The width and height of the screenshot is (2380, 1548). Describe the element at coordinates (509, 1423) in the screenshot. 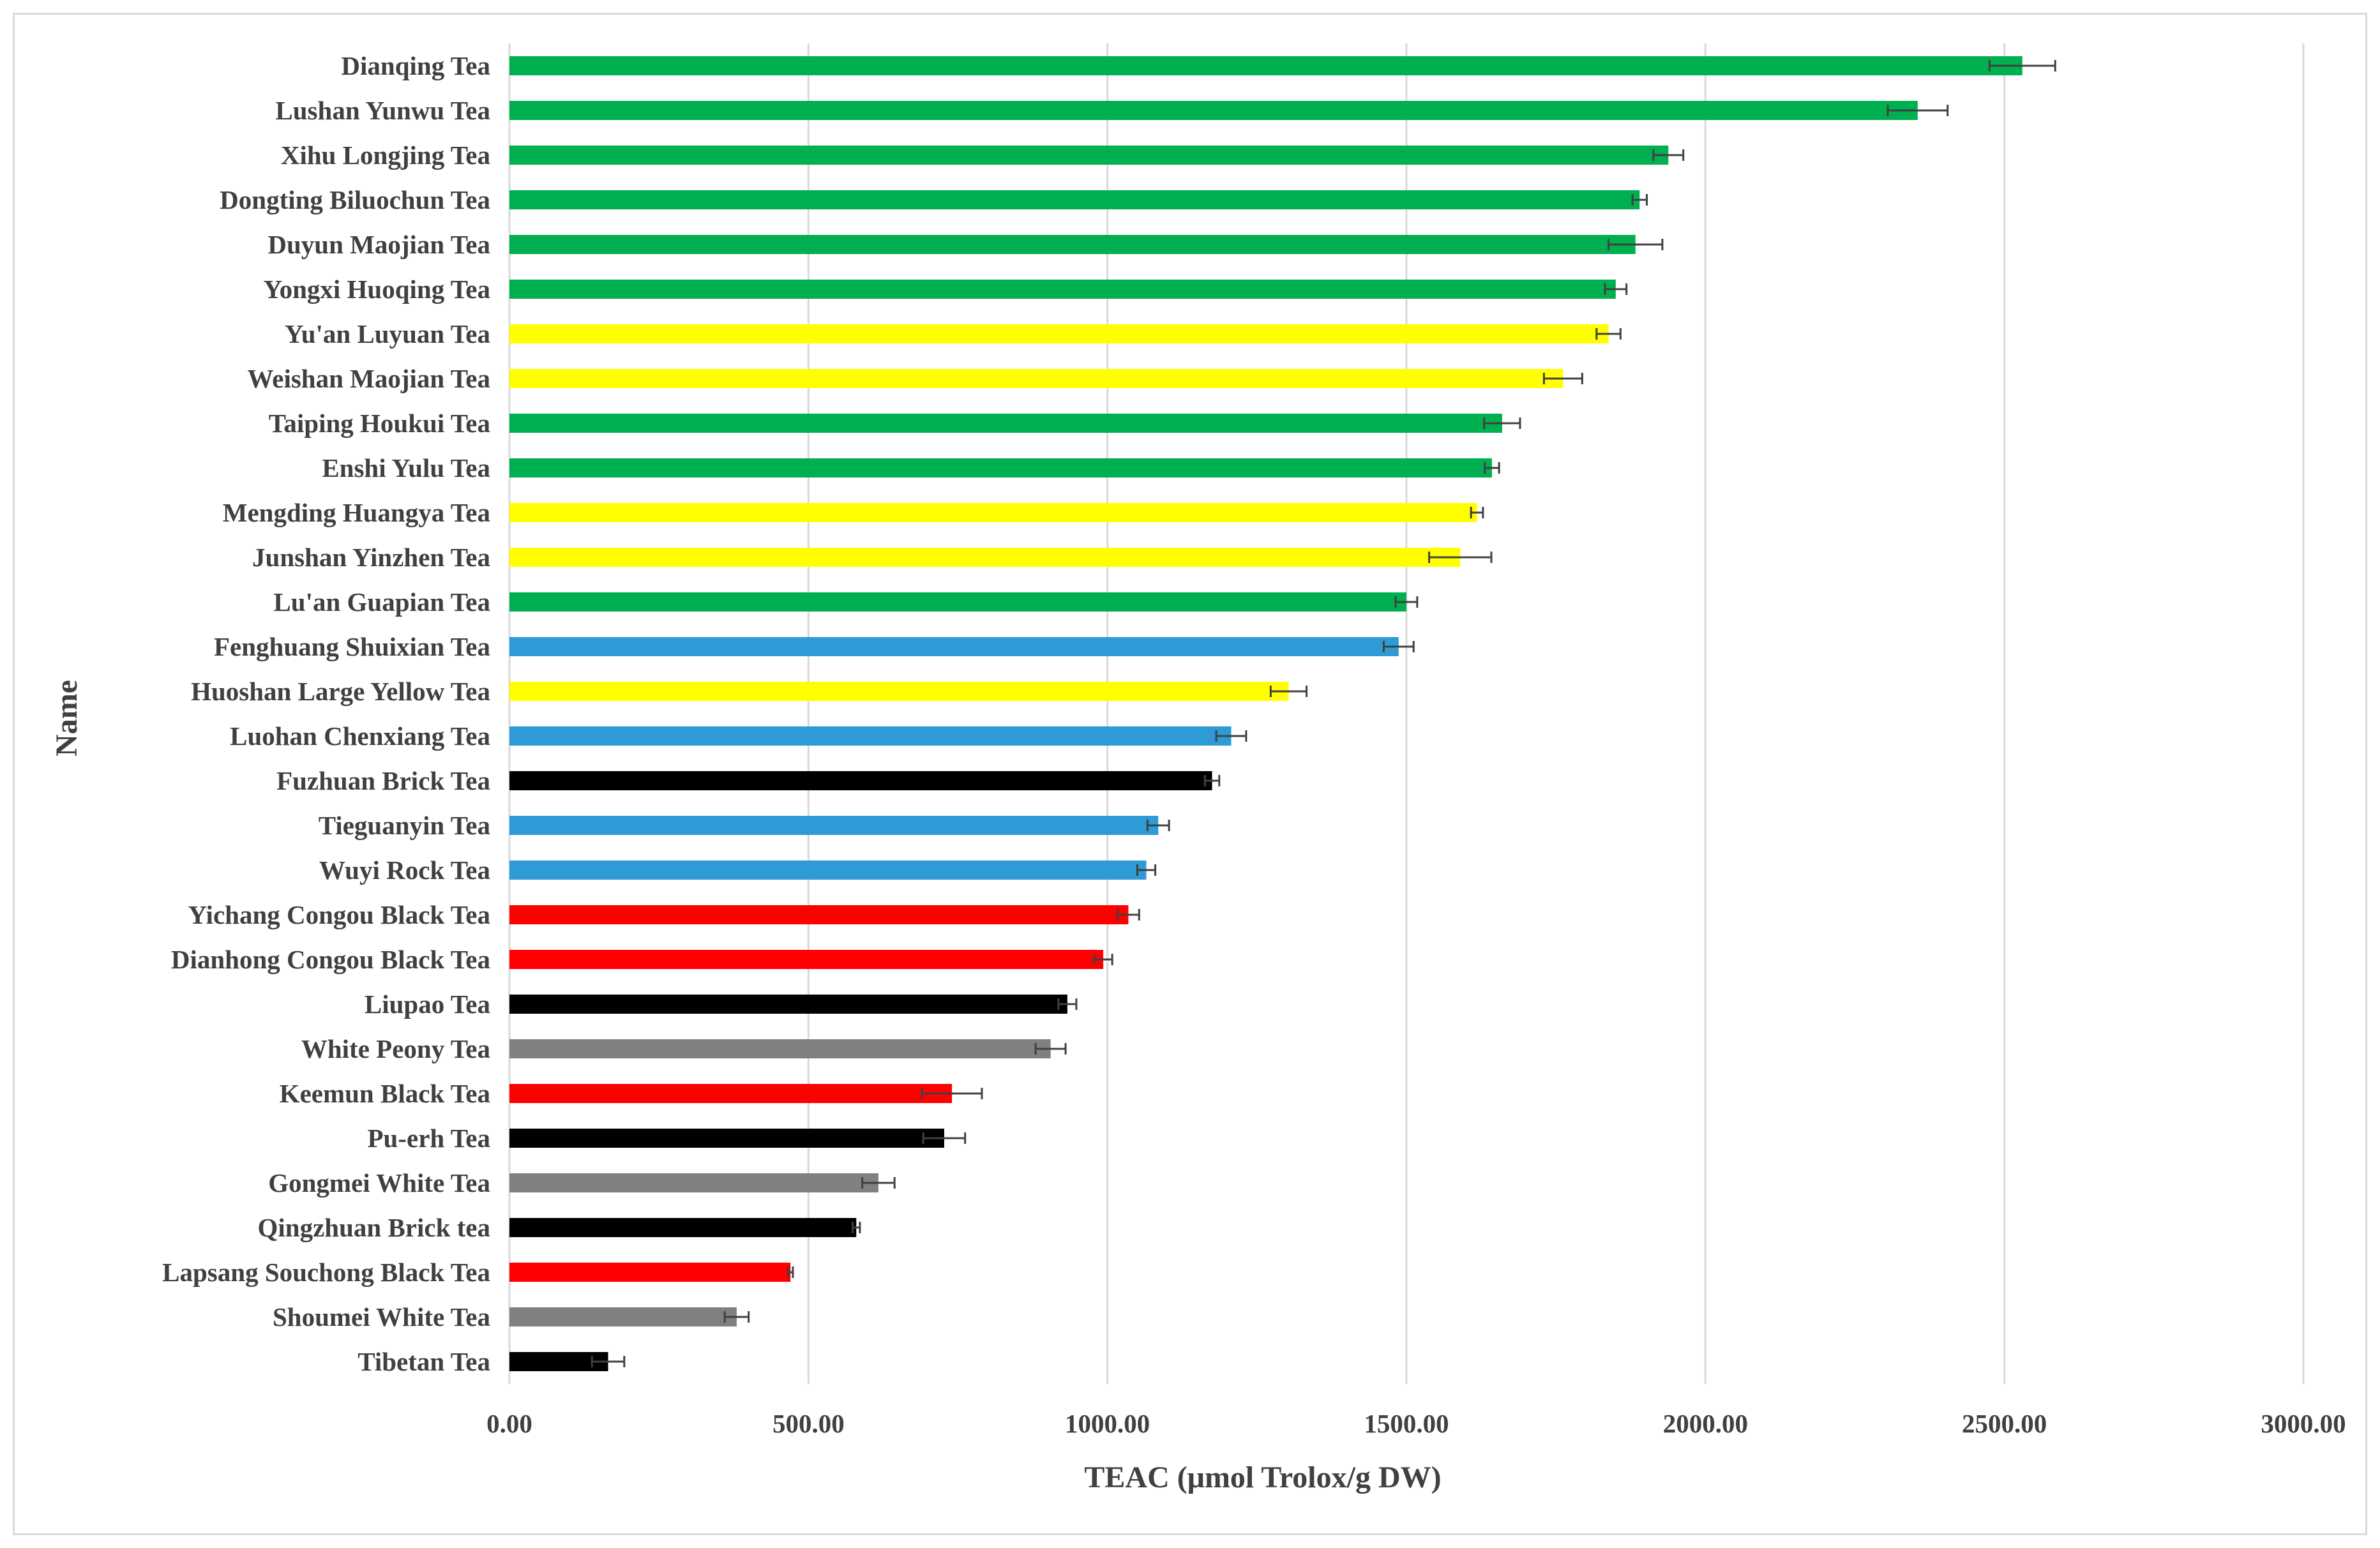

I see `x-tick-label: 0.00` at that location.